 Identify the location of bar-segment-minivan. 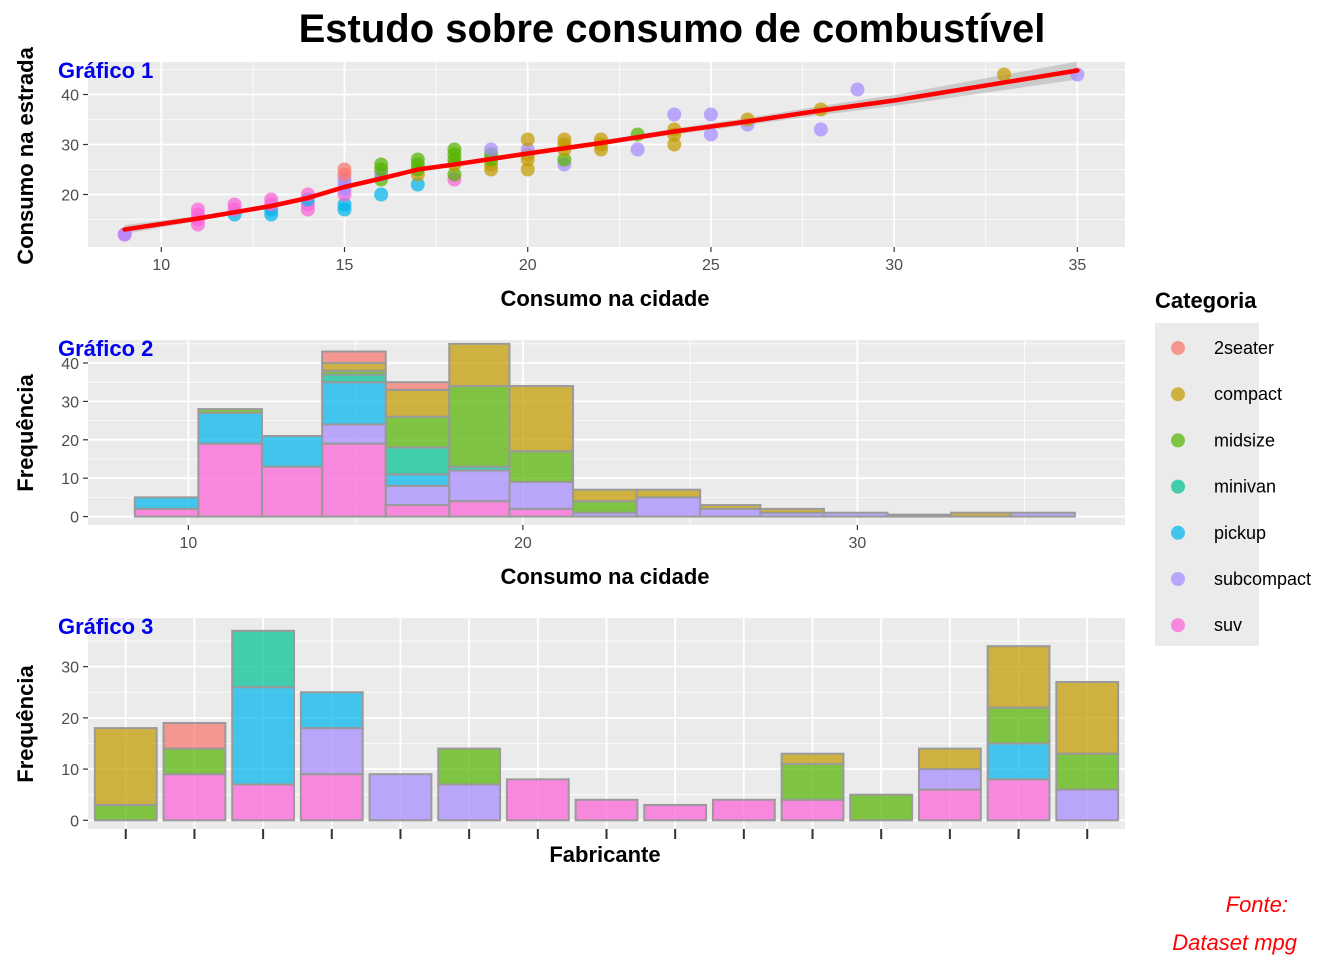
(263, 659).